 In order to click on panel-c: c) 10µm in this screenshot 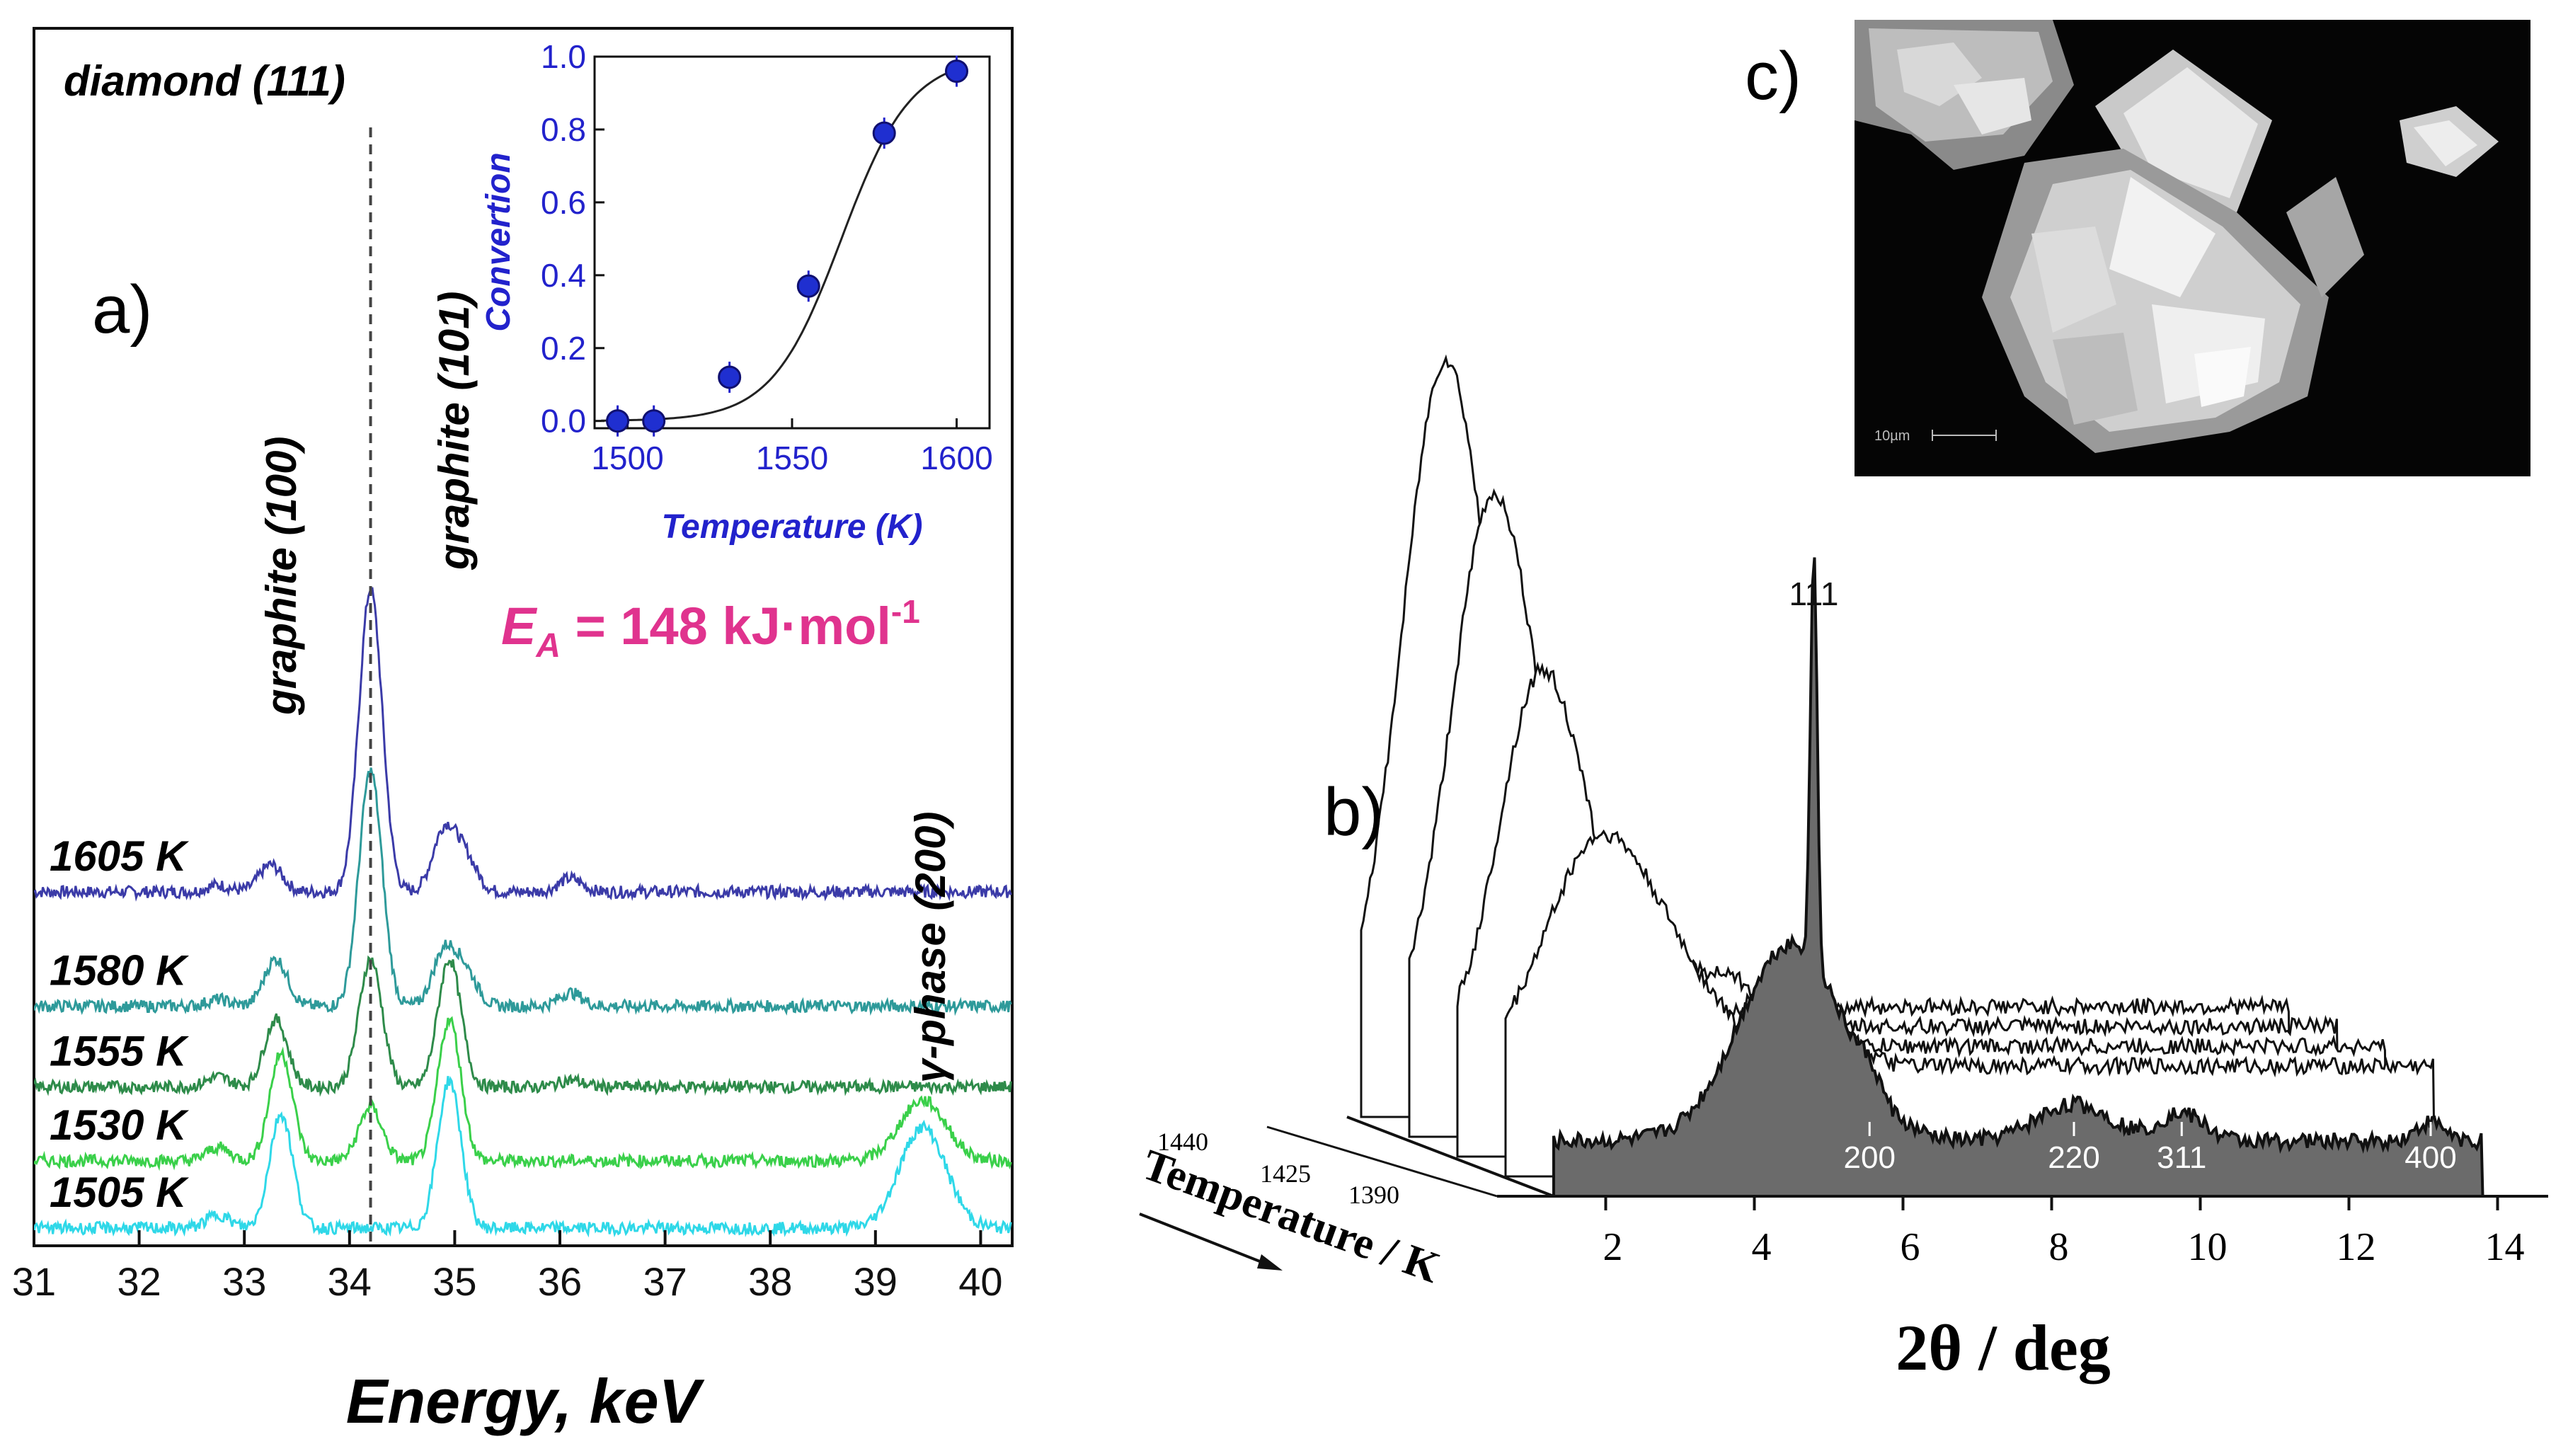, I will do `click(2137, 248)`.